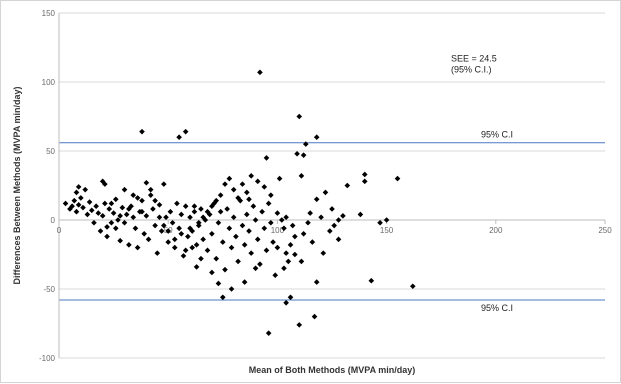  I want to click on x-axis-title: Mean of Both Methods (MVPA min/day), so click(332, 370).